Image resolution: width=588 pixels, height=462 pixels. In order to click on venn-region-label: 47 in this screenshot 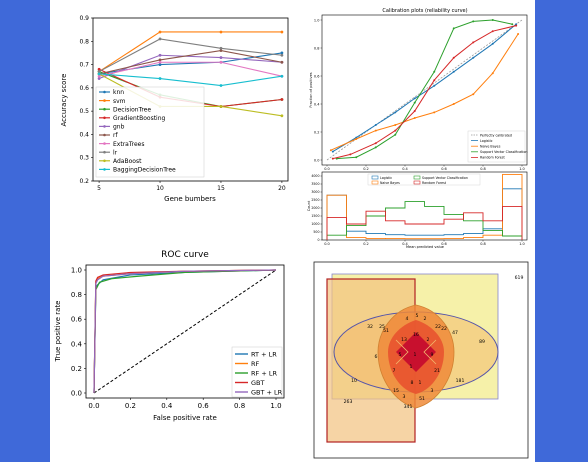, I will do `click(455, 333)`.